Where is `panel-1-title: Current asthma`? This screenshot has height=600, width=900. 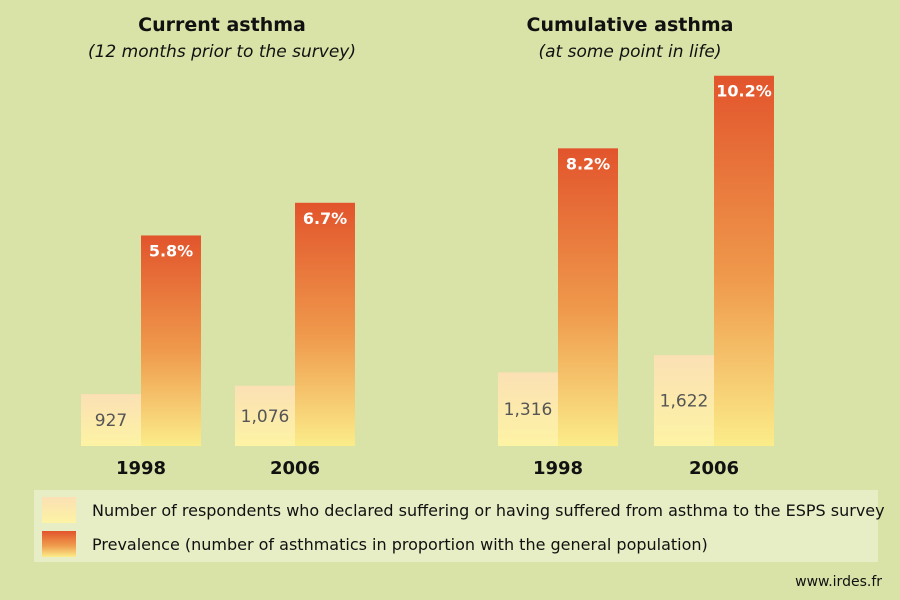 panel-1-title: Current asthma is located at coordinates (222, 25).